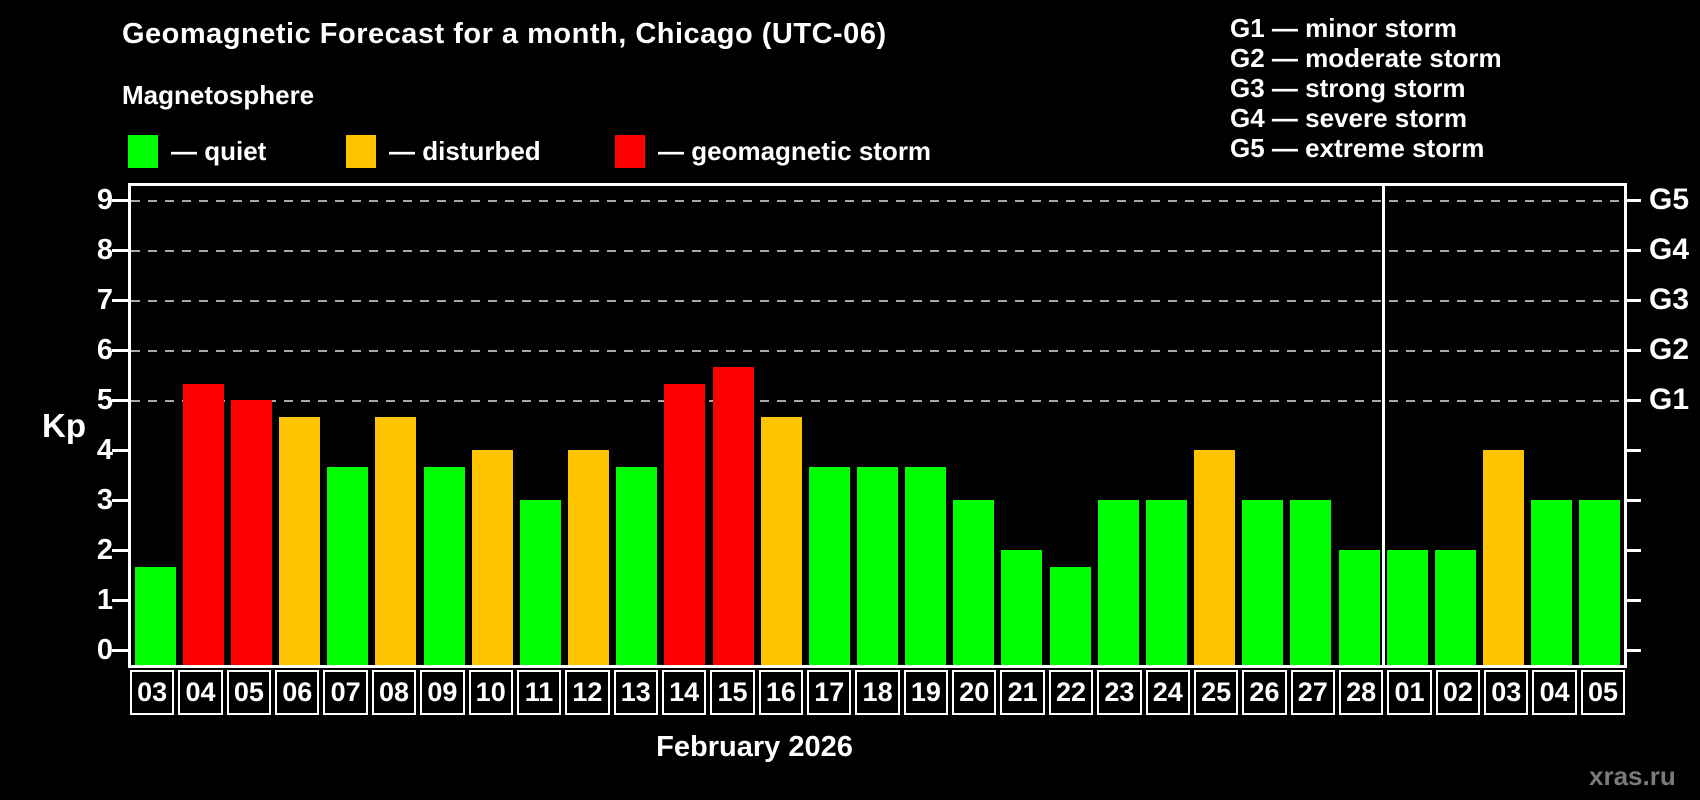 This screenshot has height=800, width=1700. Describe the element at coordinates (1343, 28) in the screenshot. I see `g-scale-legend-line: G1 — minor storm` at that location.